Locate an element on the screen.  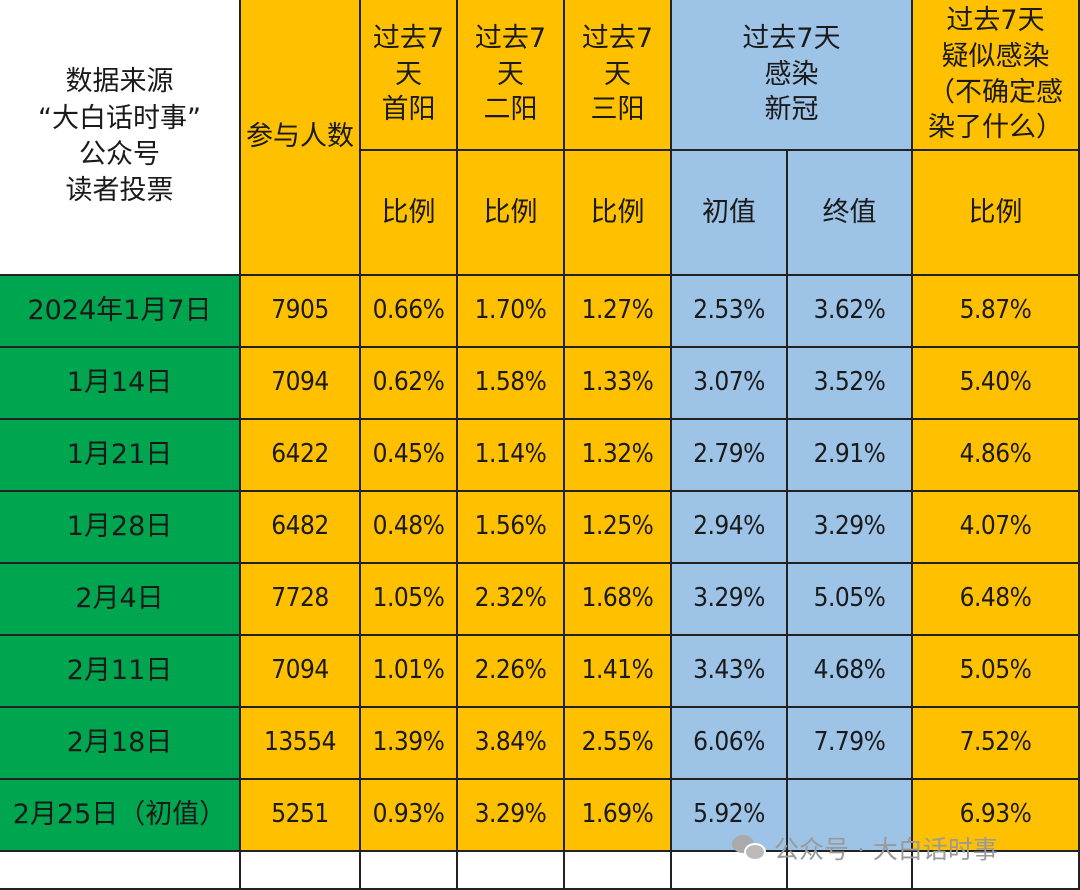
cell-text: 1月28日 is located at coordinates (119, 527).